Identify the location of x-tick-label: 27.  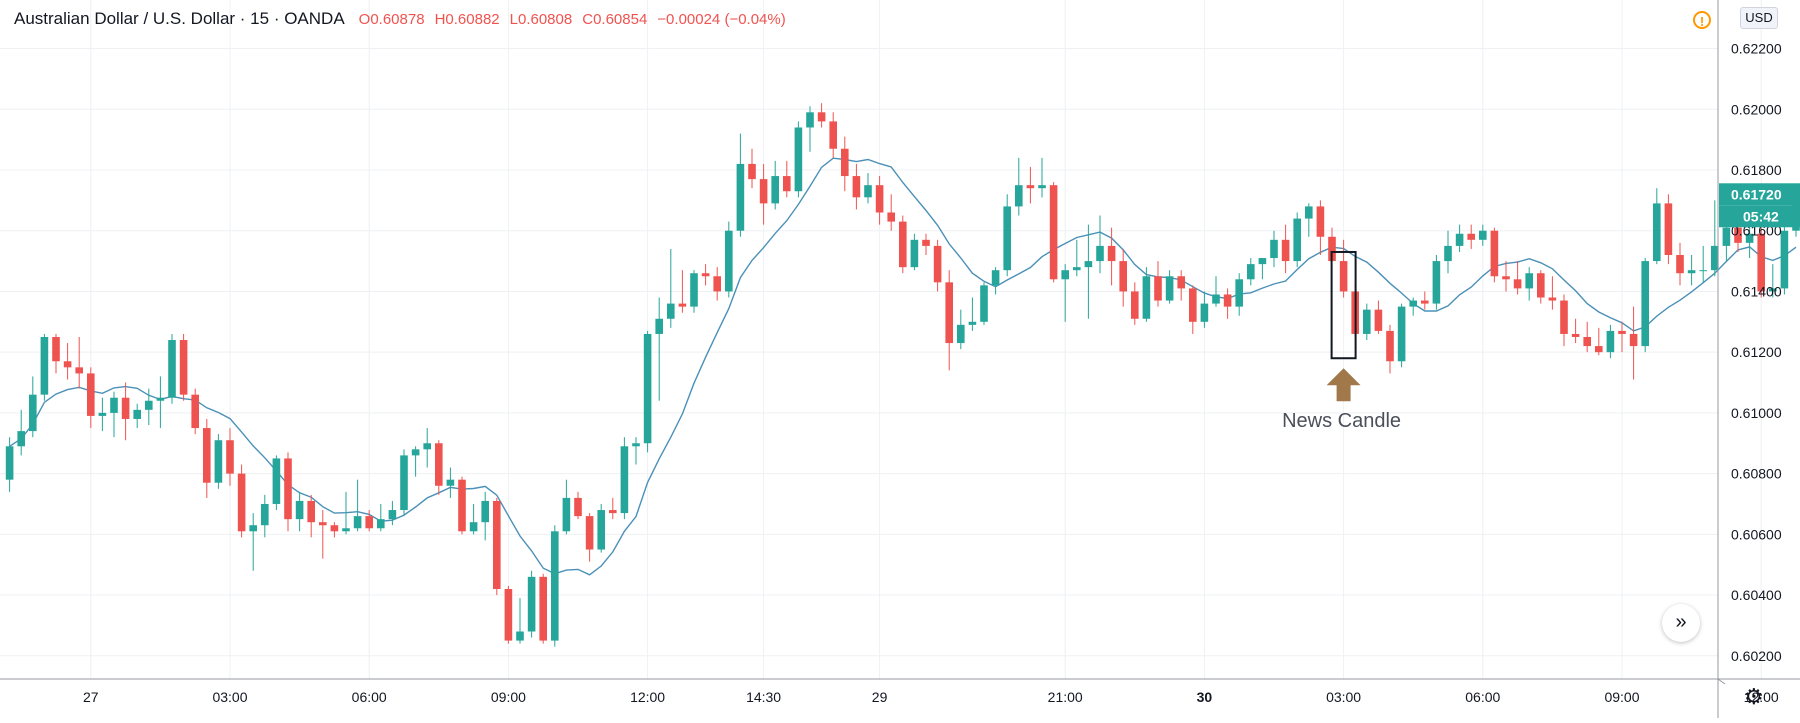
(91, 697).